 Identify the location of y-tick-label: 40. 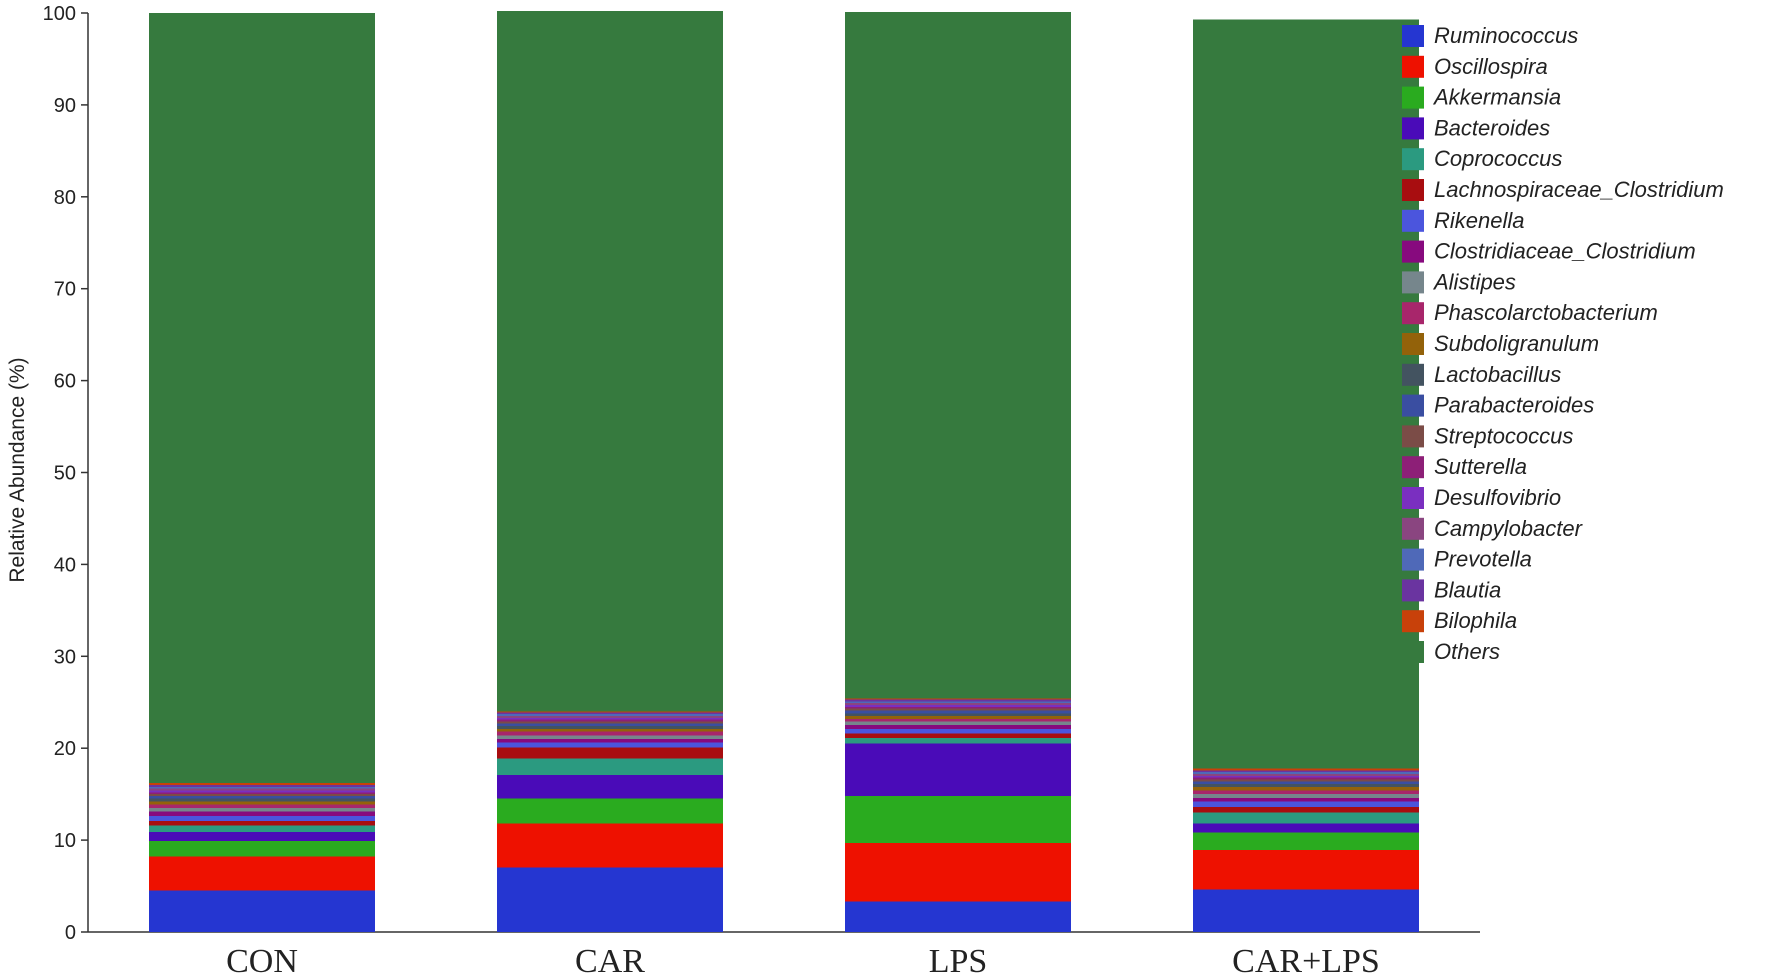
(65, 565).